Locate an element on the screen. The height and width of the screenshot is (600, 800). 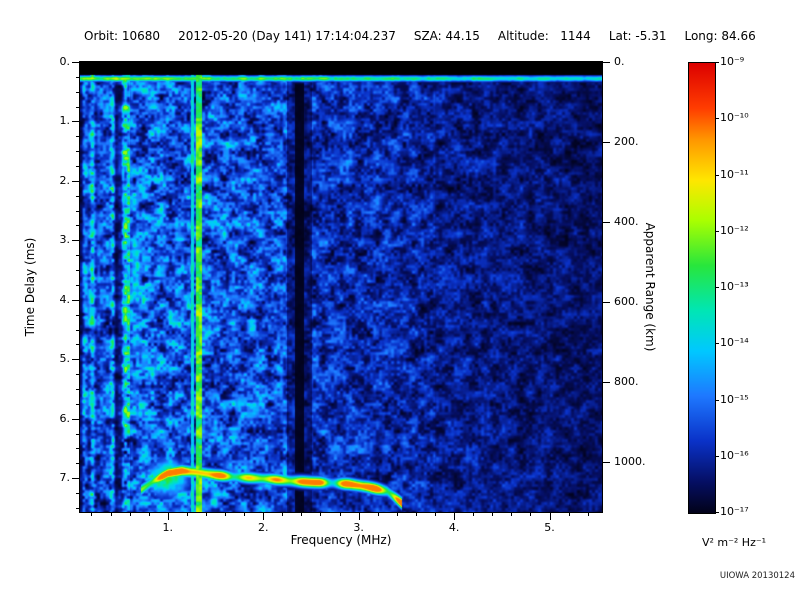
time-delay-tick-label: 6. is located at coordinates (65, 418).